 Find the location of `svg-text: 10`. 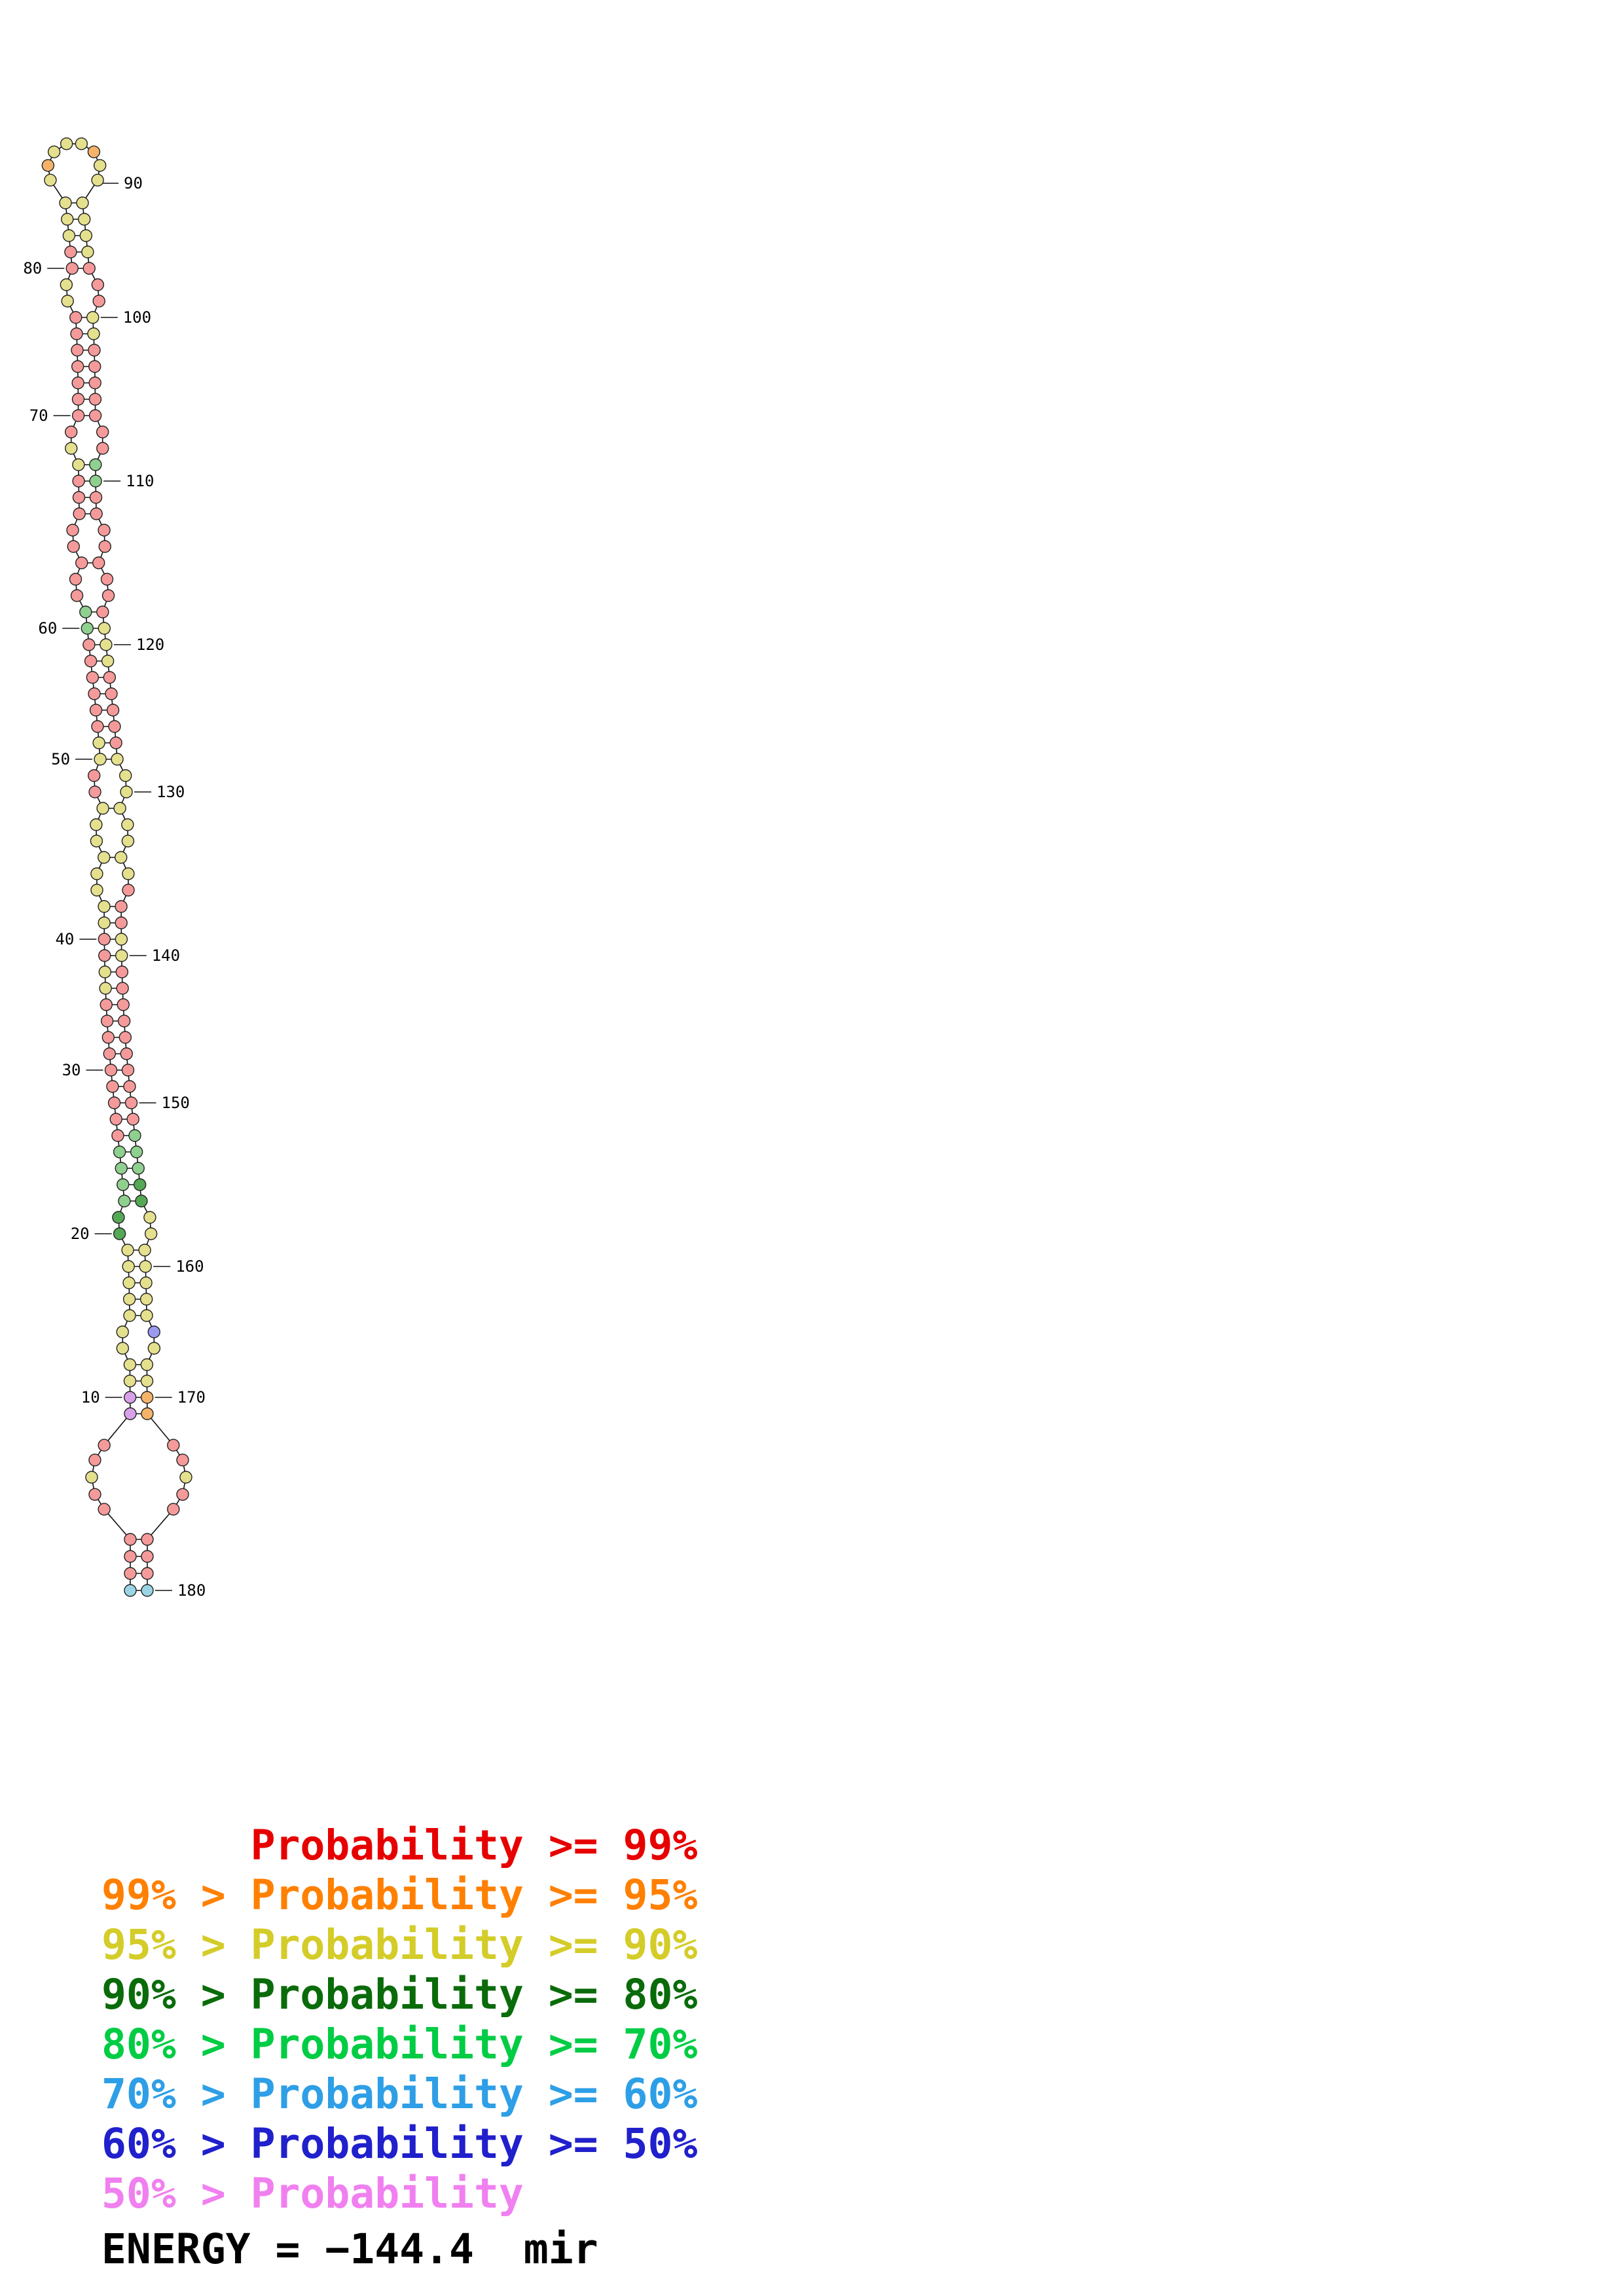

svg-text: 10 is located at coordinates (90, 1397).